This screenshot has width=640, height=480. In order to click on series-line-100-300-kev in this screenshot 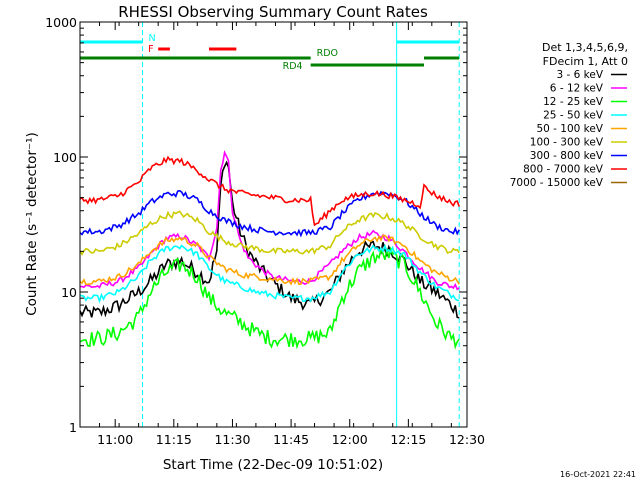, I will do `click(269, 233)`.